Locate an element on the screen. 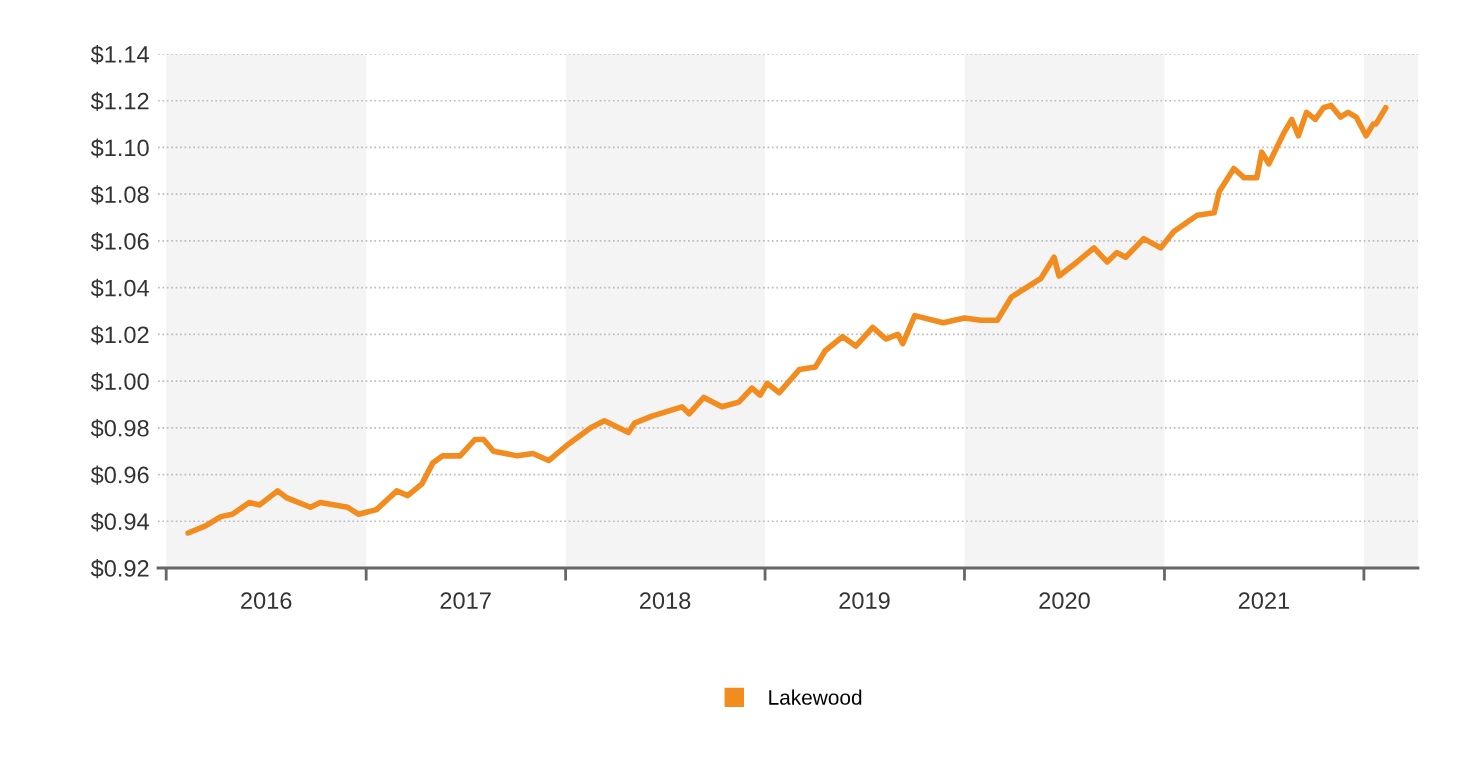 This screenshot has width=1464, height=773. y-tick-label: $1.08 is located at coordinates (119, 195).